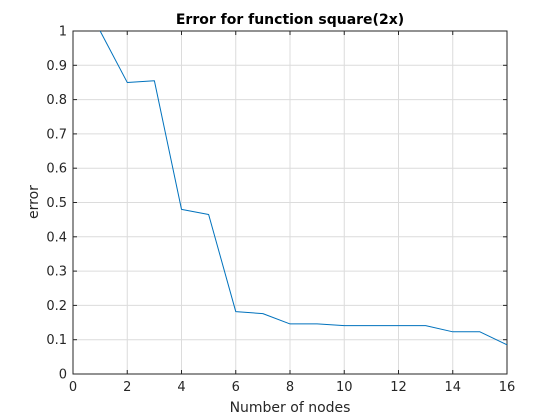  Describe the element at coordinates (507, 387) in the screenshot. I see `x-tick-label: 16` at that location.